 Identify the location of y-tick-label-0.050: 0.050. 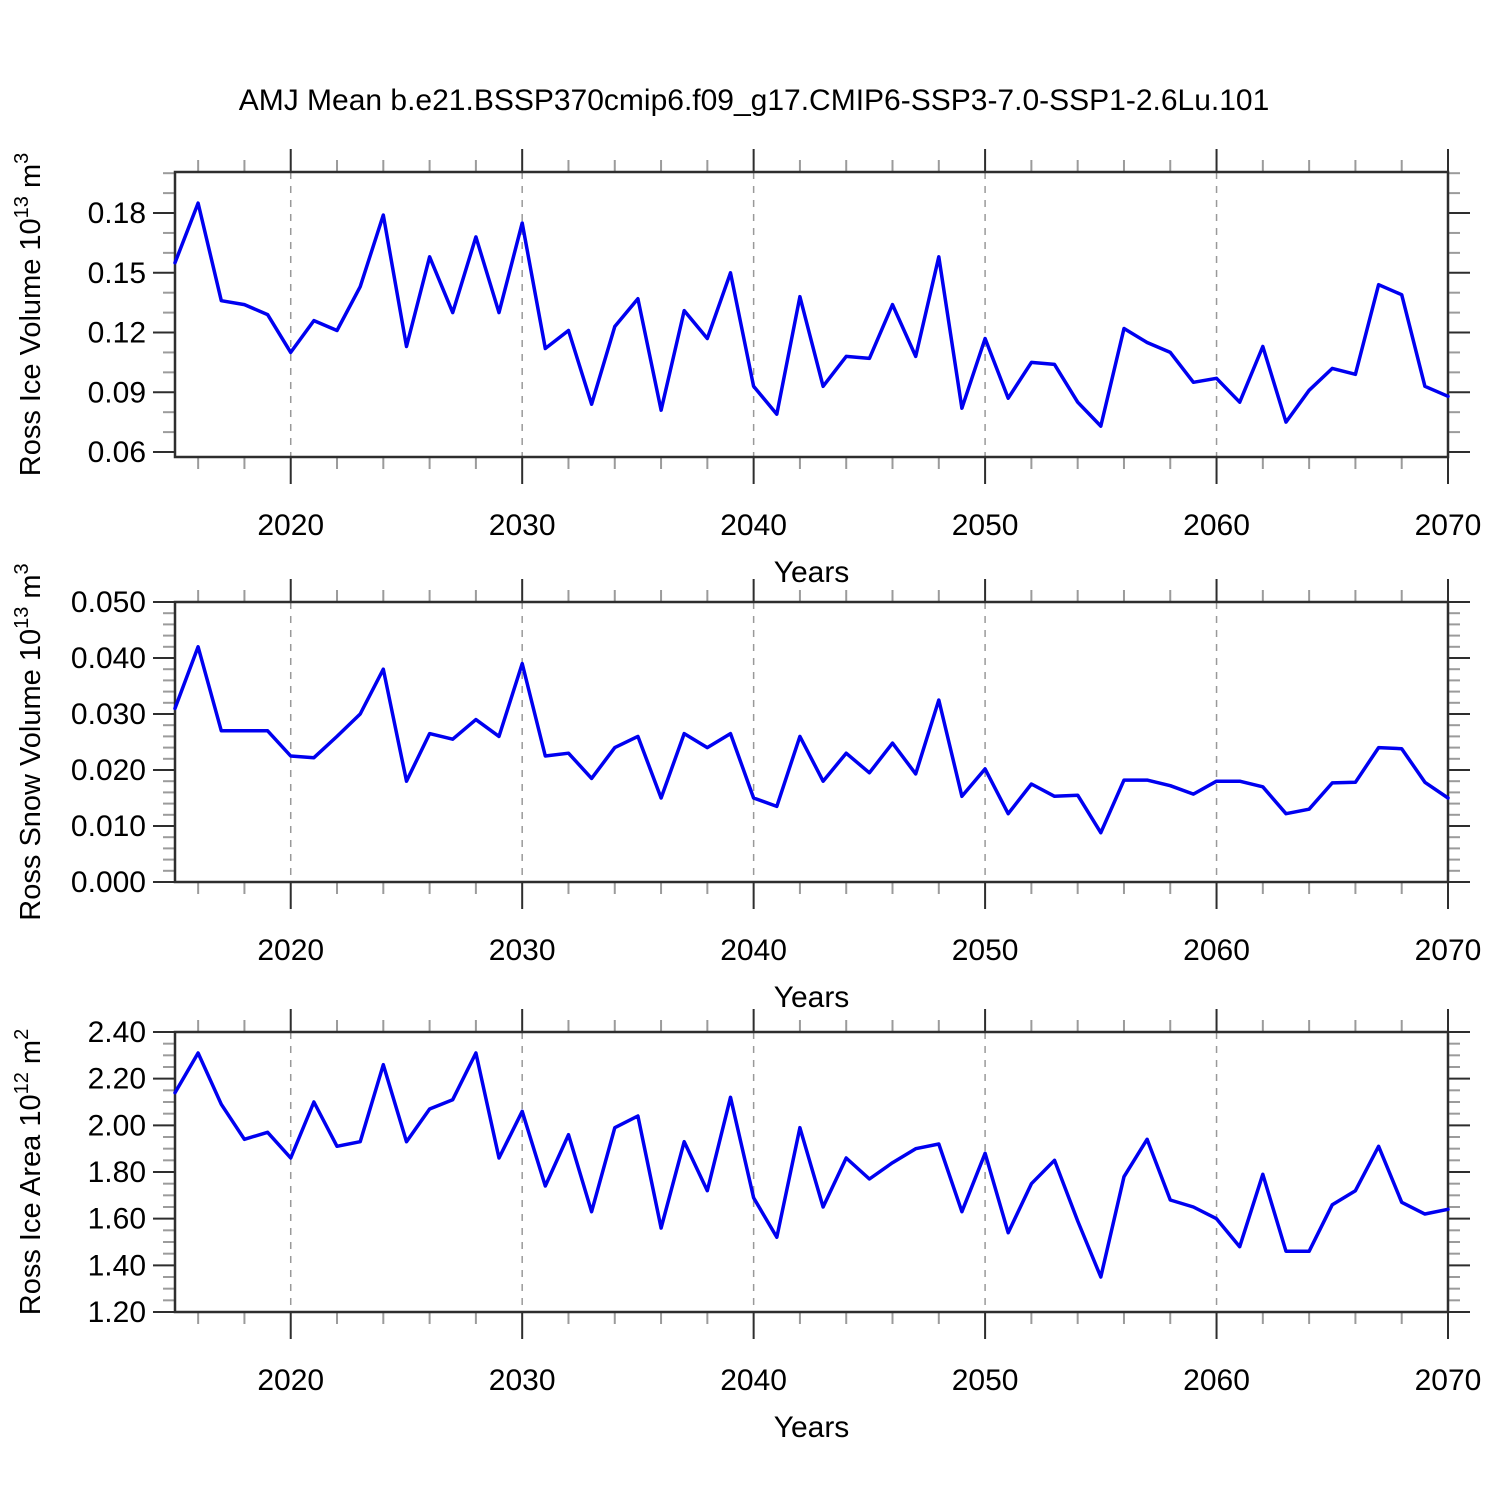
(108, 602).